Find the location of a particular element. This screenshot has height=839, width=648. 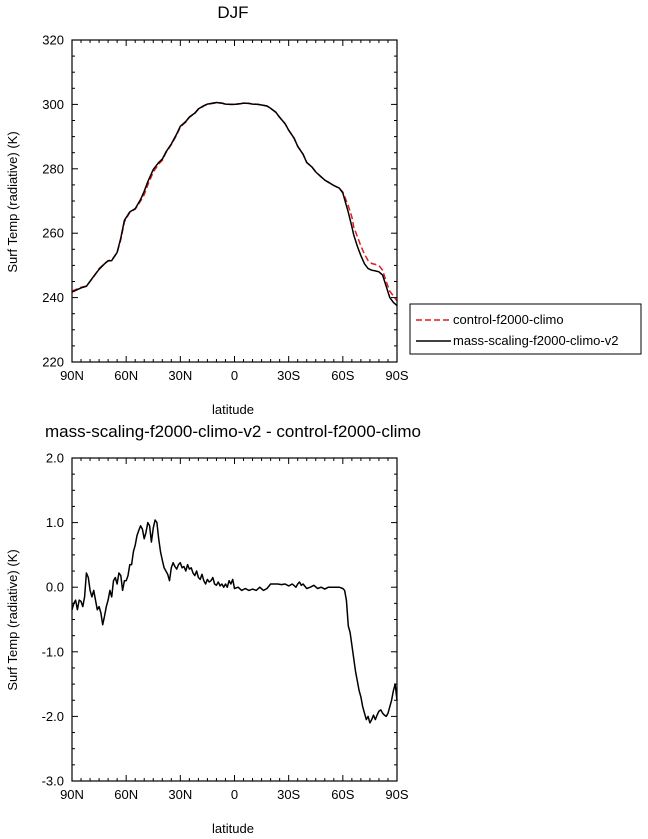

y-tick-label: 240 is located at coordinates (53, 297).